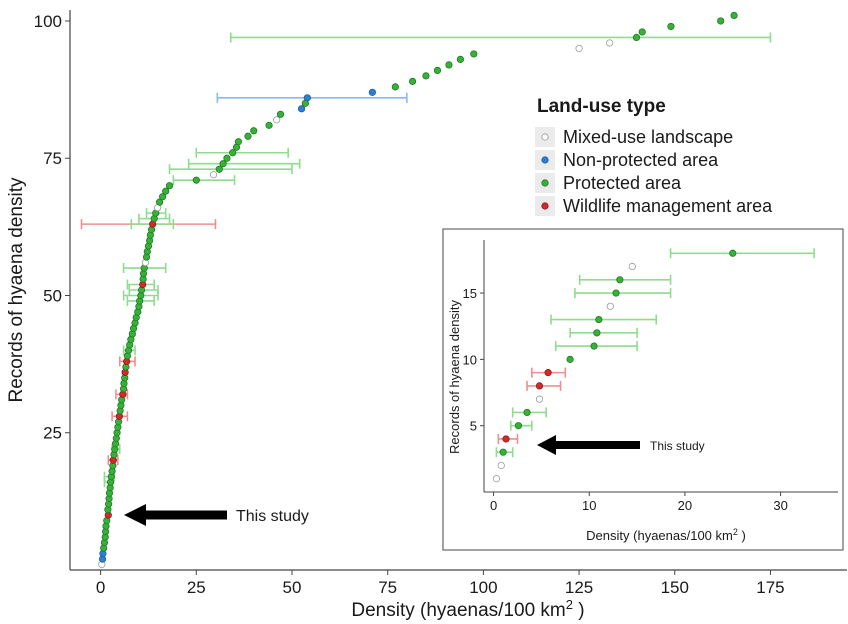 This screenshot has height=624, width=848. What do you see at coordinates (546, 445) in the screenshot?
I see `inset-annotation-arrow-head` at bounding box center [546, 445].